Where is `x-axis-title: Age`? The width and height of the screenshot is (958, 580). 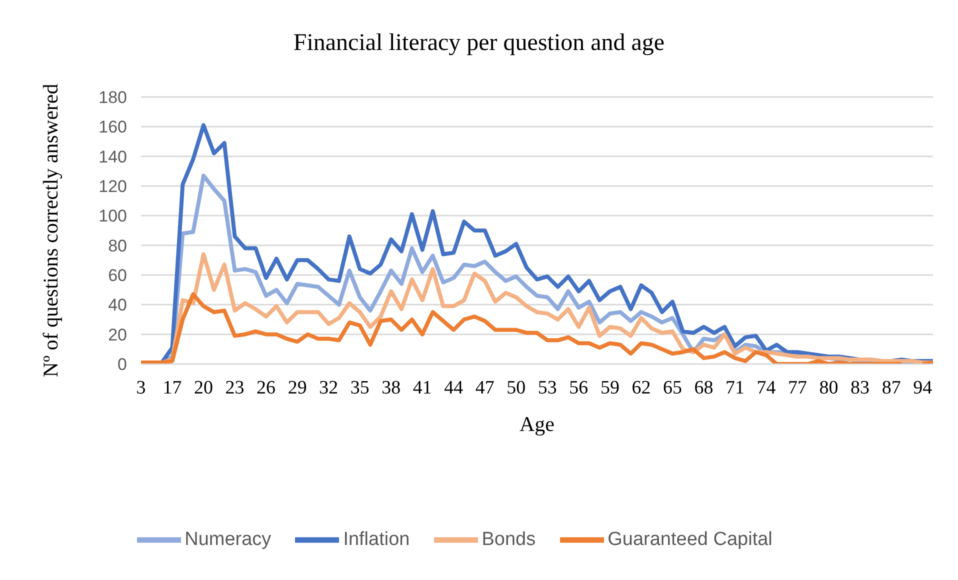
x-axis-title: Age is located at coordinates (537, 424).